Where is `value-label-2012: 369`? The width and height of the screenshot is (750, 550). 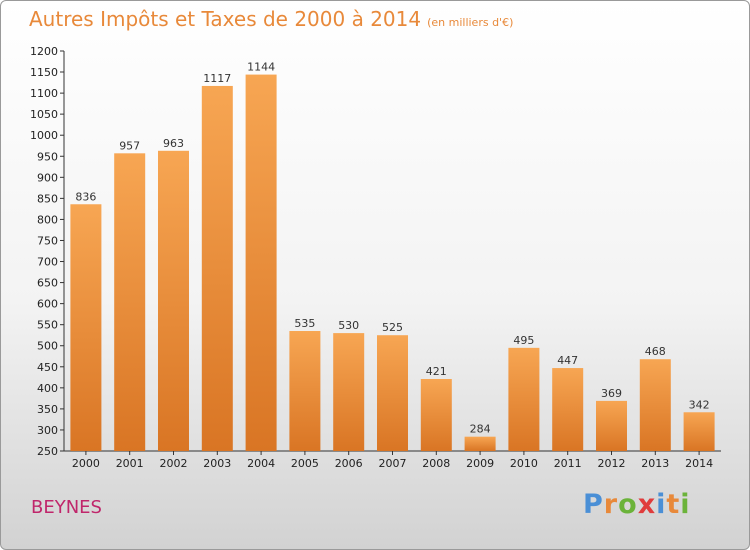 value-label-2012: 369 is located at coordinates (611, 393).